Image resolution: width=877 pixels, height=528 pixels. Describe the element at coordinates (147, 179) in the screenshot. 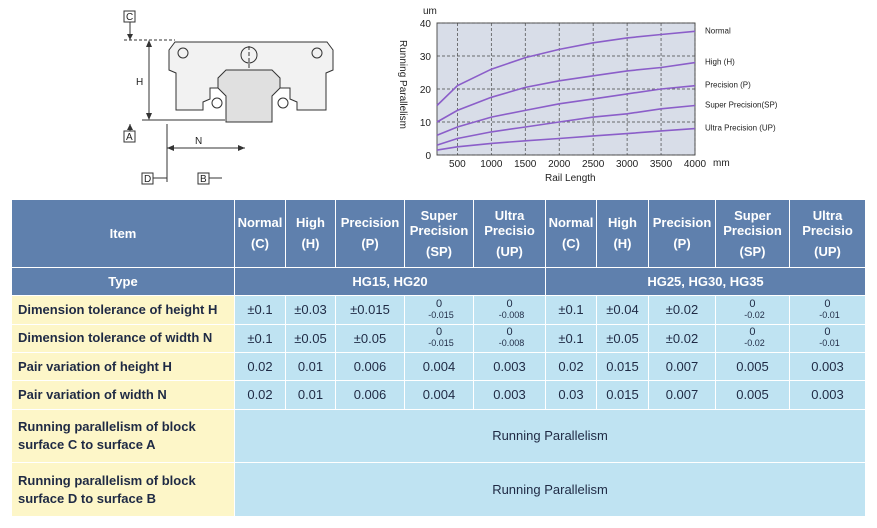

I see `label-d: D` at that location.